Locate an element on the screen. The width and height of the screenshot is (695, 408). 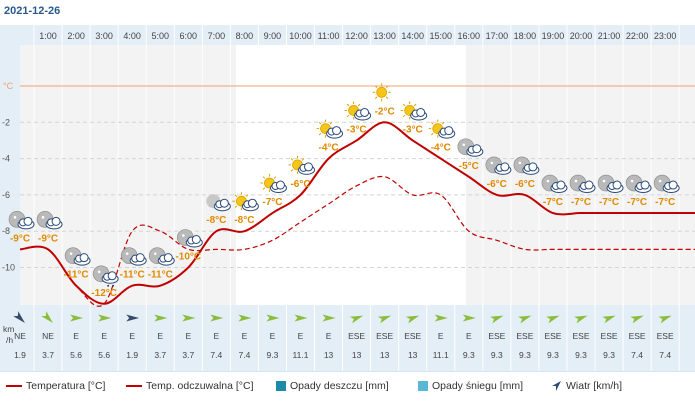
feels-like-line-swatch is located at coordinates (134, 386).